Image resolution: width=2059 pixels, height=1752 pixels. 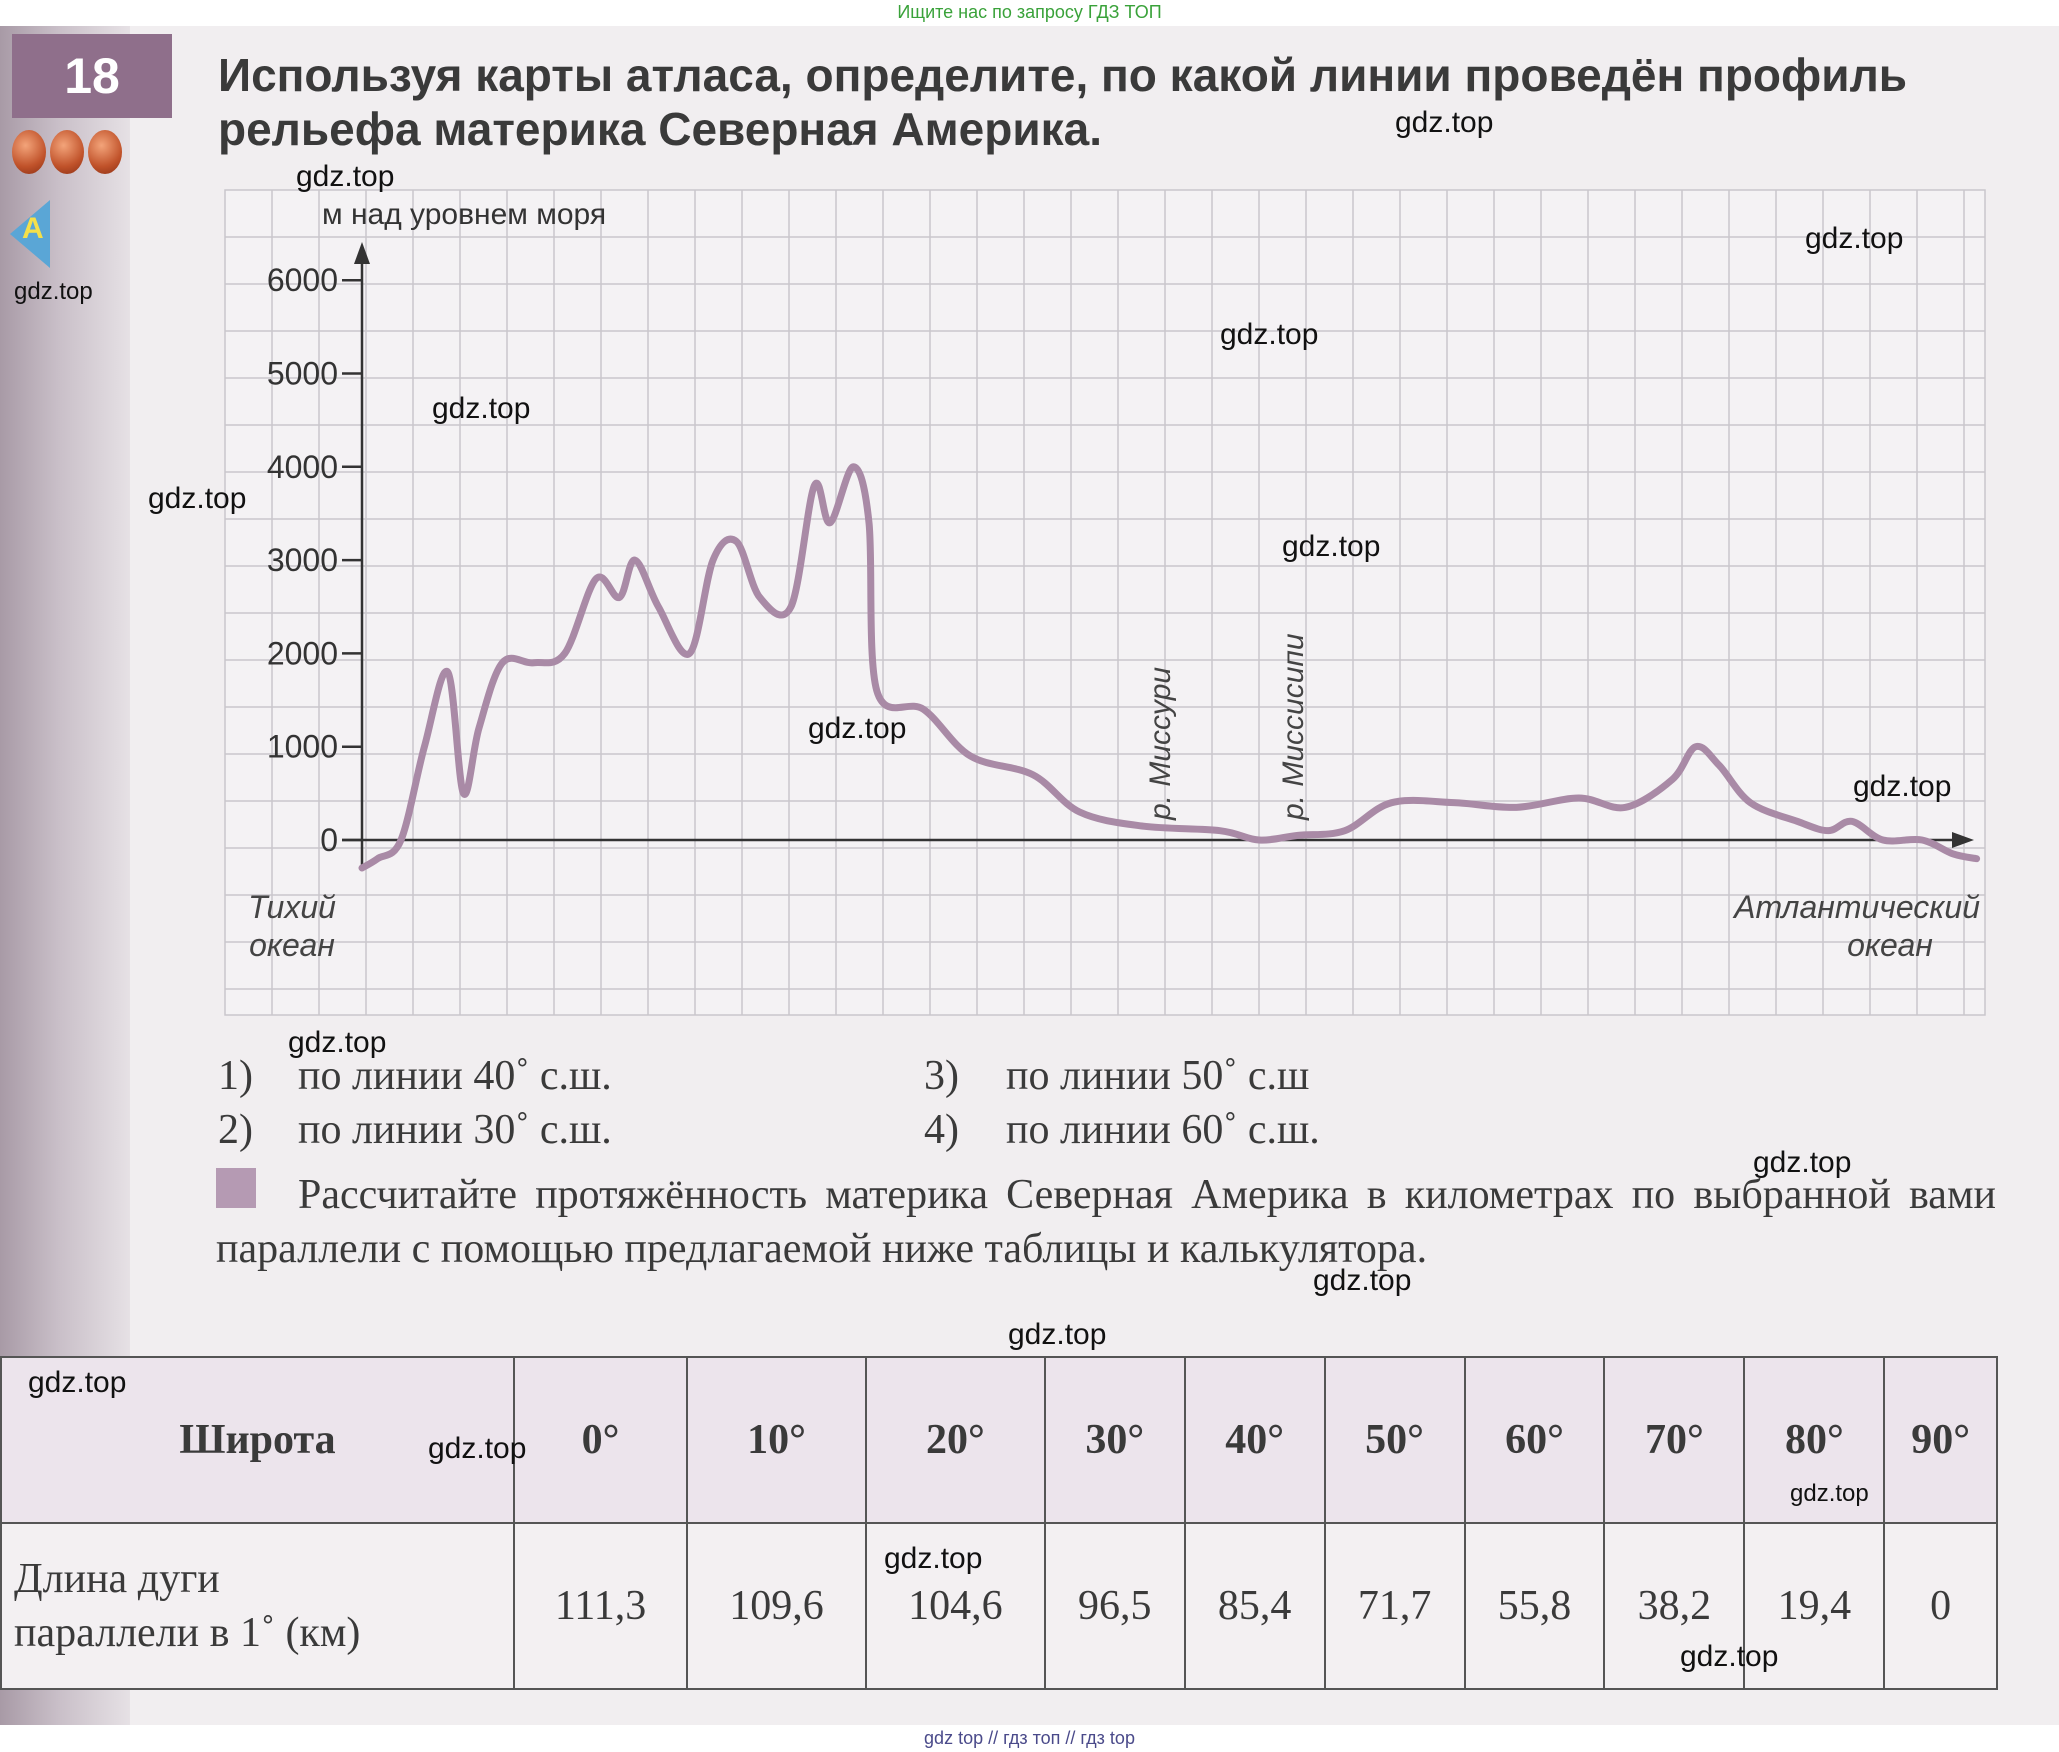 I want to click on task-number-badge: 18, so click(x=92, y=76).